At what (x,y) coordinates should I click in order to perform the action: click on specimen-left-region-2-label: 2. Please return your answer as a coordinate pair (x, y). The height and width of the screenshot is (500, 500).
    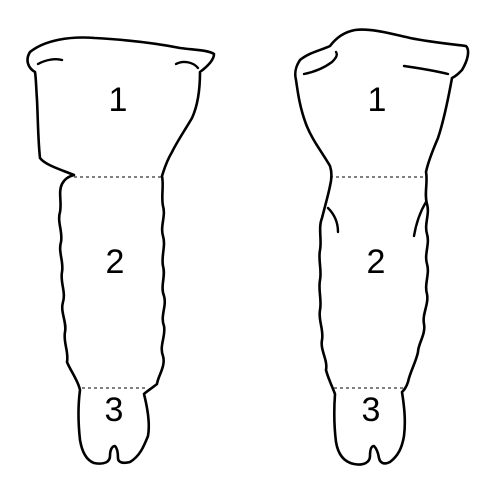
    Looking at the image, I should click on (115, 262).